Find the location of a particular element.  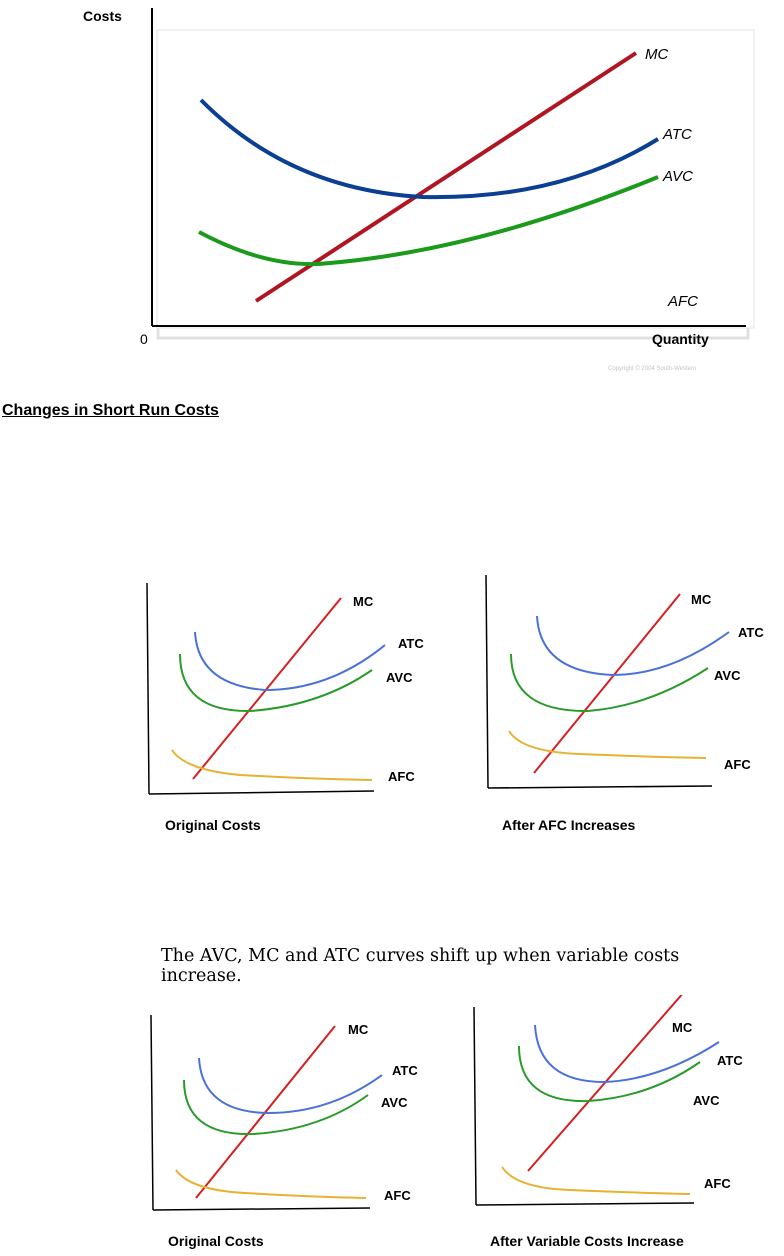

row2-right-avc-label: AVC is located at coordinates (706, 1100).